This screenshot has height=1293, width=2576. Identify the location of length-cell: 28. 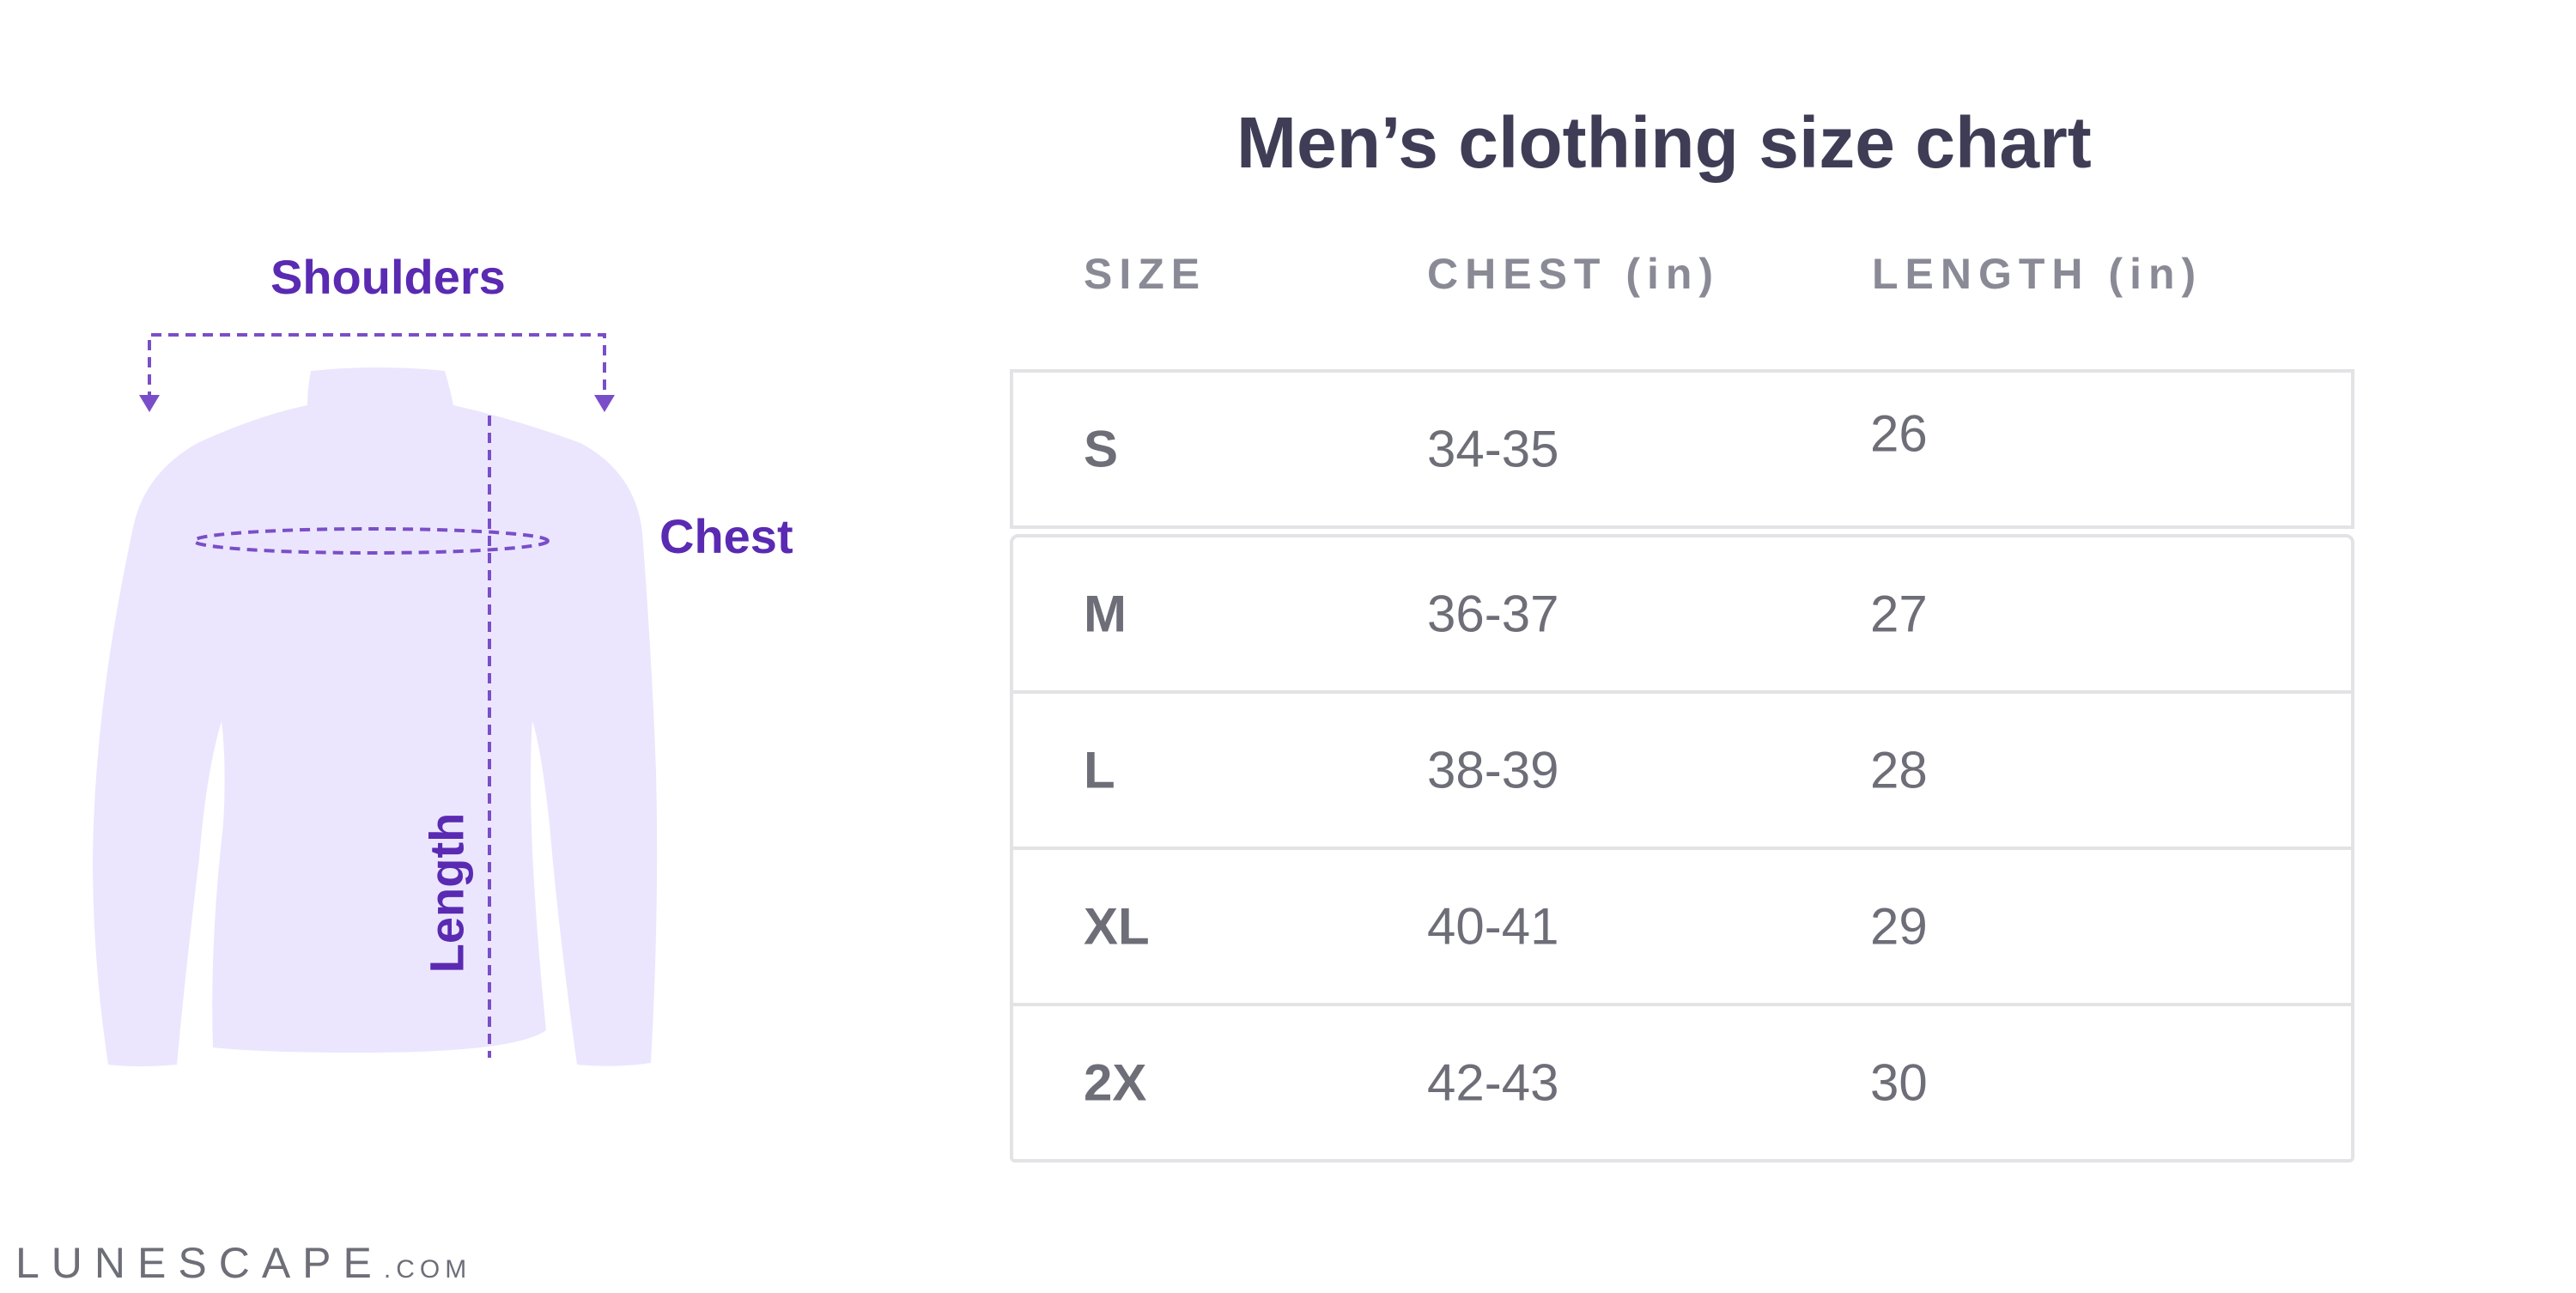
(1899, 770).